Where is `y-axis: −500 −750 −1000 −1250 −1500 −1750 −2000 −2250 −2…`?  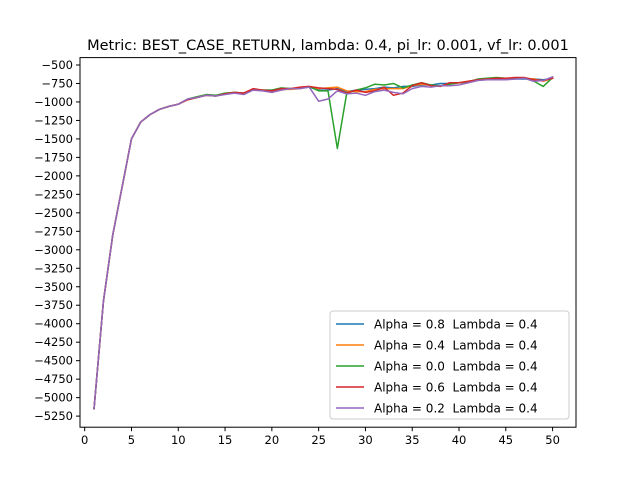 y-axis: −500 −750 −1000 −1250 −1500 −1750 −2000 −2250 −2… is located at coordinates (57, 240).